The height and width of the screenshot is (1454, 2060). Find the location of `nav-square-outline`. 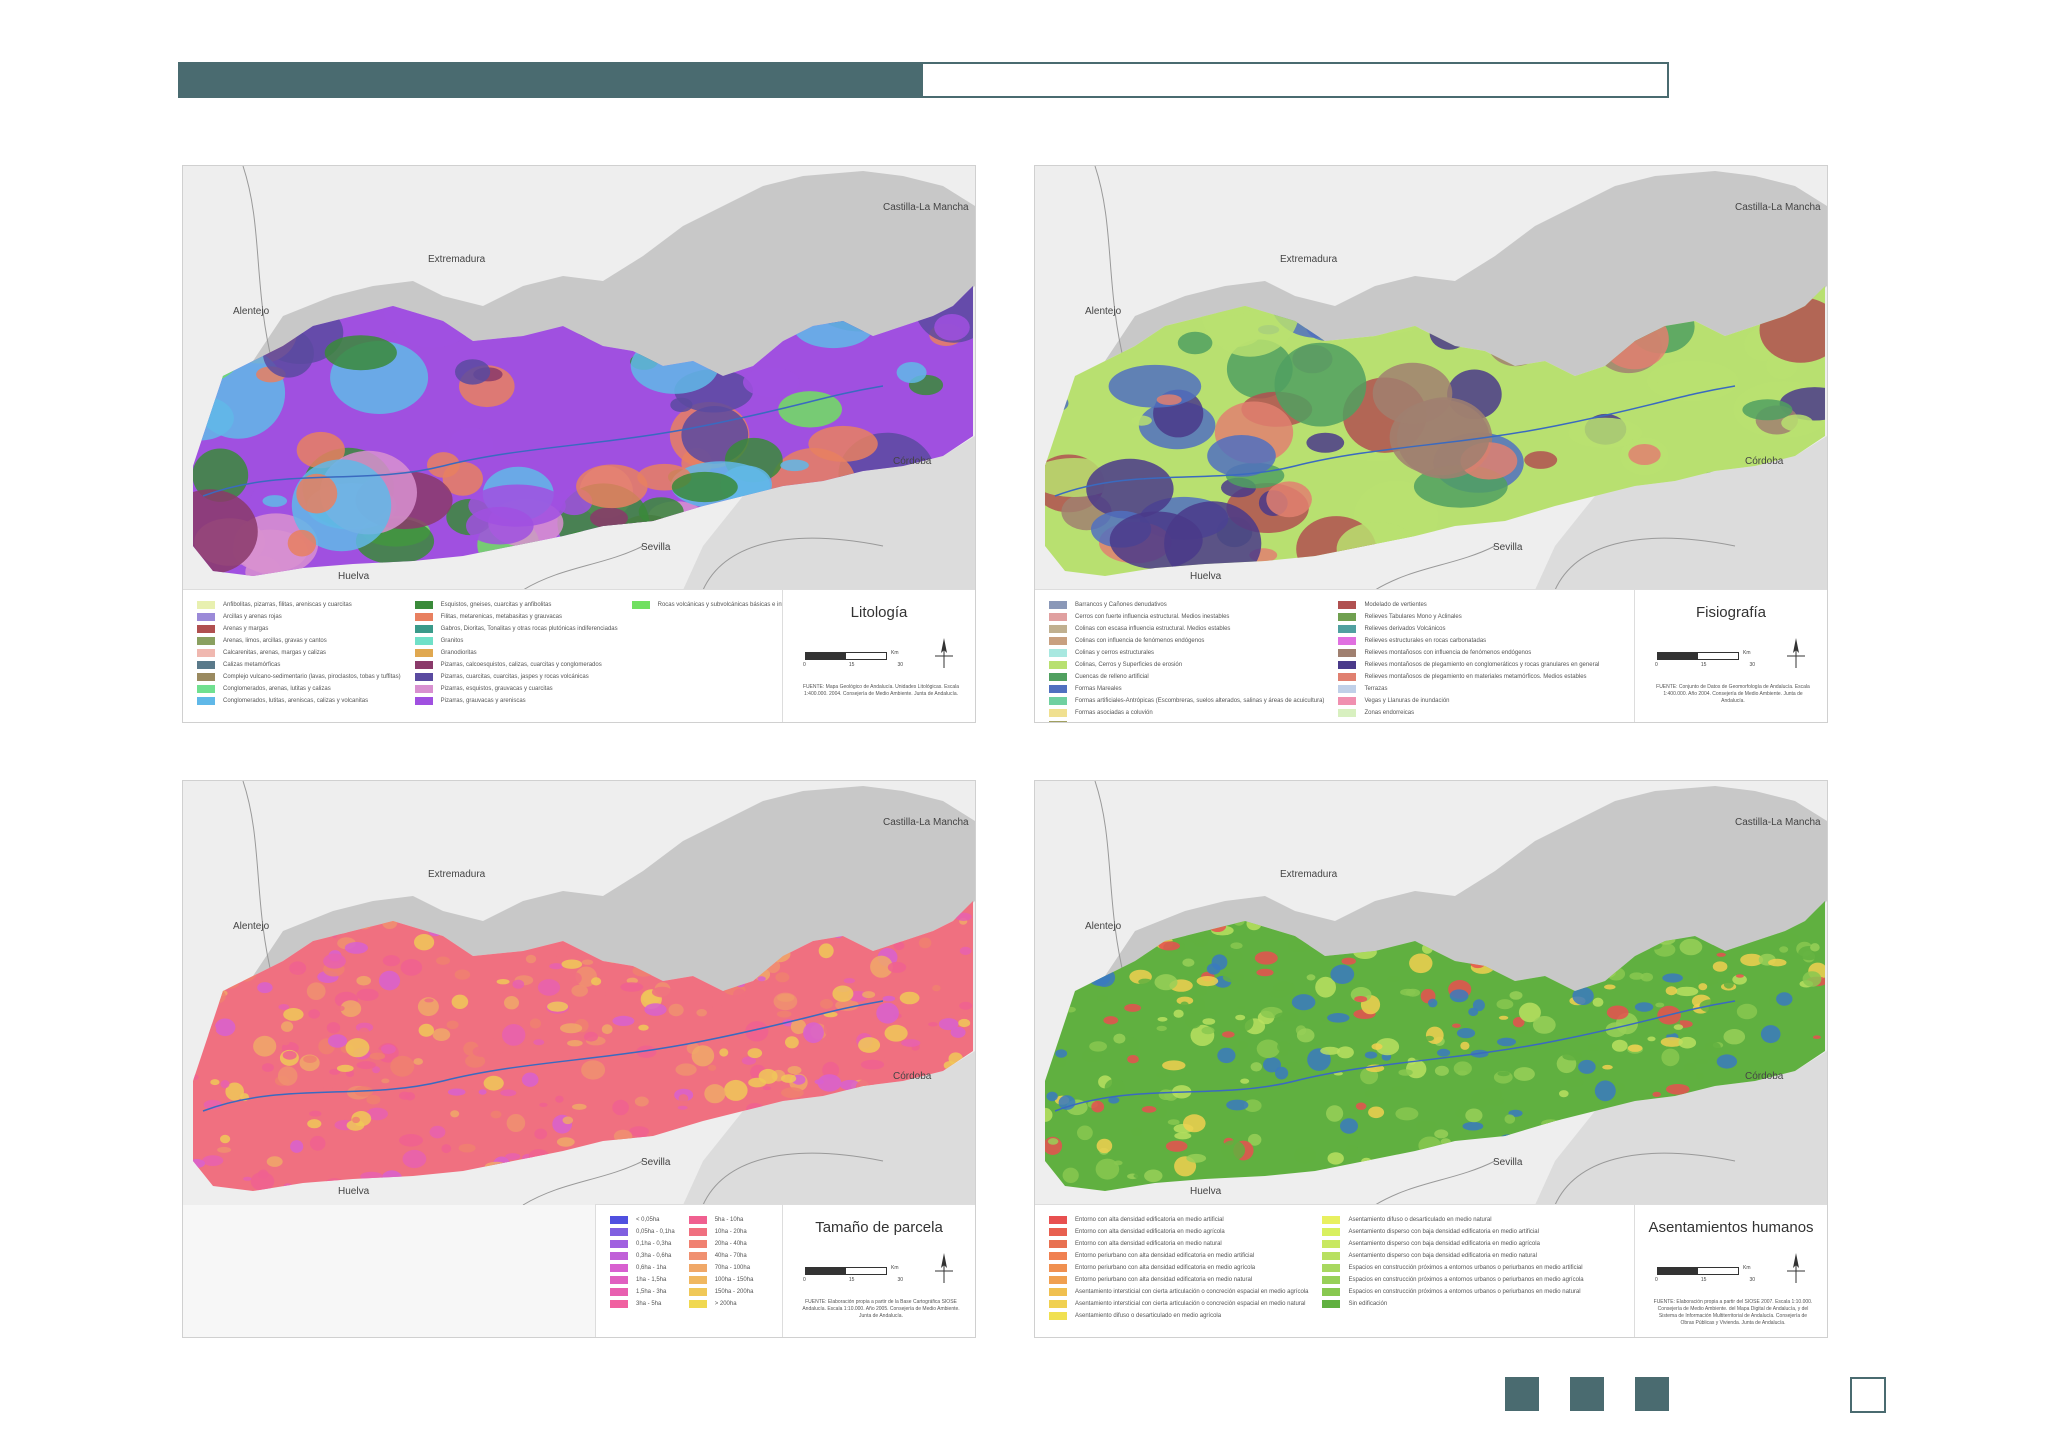

nav-square-outline is located at coordinates (1868, 1395).